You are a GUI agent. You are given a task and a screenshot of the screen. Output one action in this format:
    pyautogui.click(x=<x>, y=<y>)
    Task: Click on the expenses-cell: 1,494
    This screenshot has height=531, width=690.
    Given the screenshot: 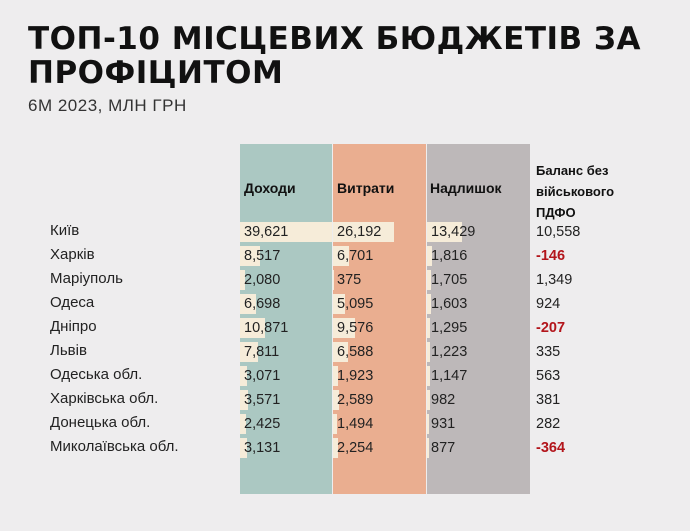 What is the action you would take?
    pyautogui.click(x=379, y=424)
    